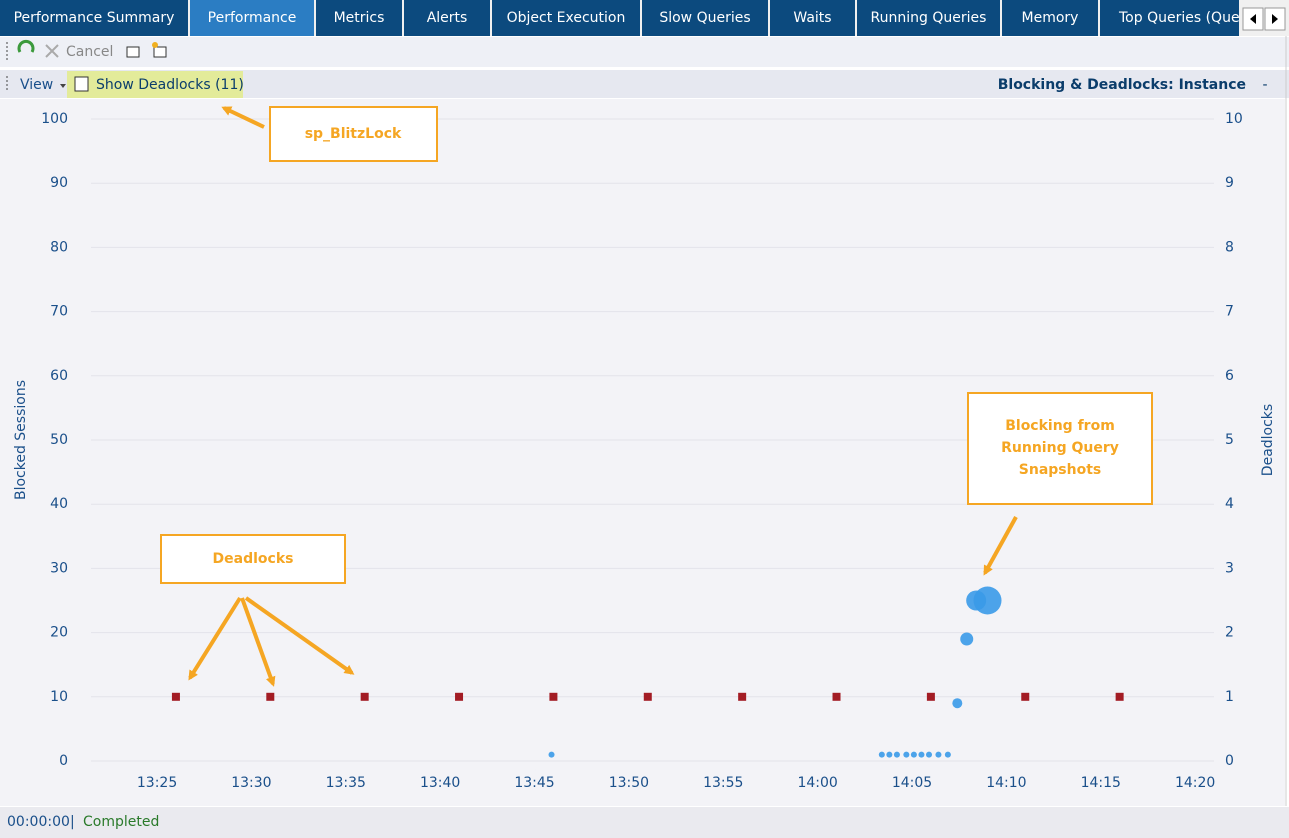 The image size is (1289, 838). I want to click on x-tick-label: 13:25, so click(157, 783).